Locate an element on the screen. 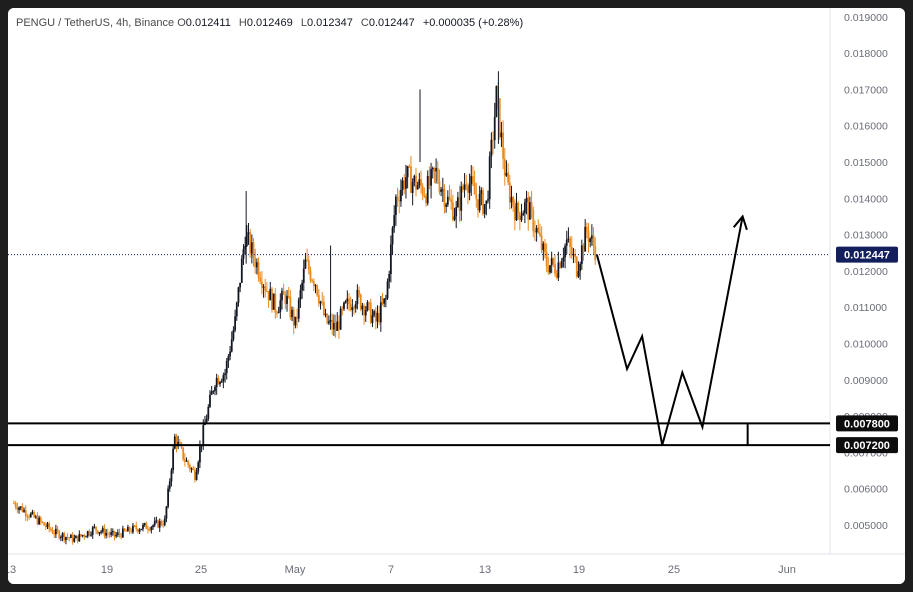 Image resolution: width=913 pixels, height=592 pixels. current-price-label-bg is located at coordinates (867, 254).